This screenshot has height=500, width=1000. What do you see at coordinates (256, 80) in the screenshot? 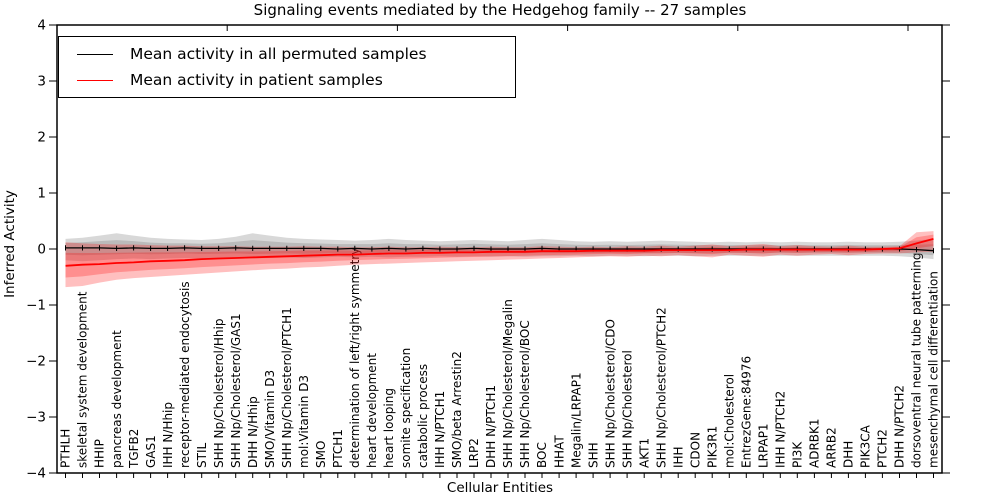
I see `legend-label-patient: Mean activity in patient samples` at bounding box center [256, 80].